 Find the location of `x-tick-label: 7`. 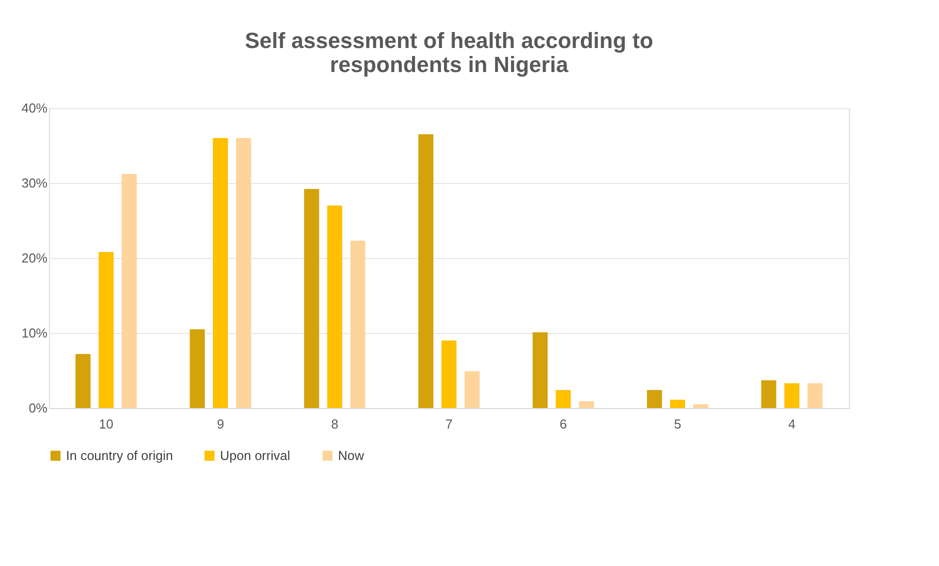

x-tick-label: 7 is located at coordinates (449, 424).